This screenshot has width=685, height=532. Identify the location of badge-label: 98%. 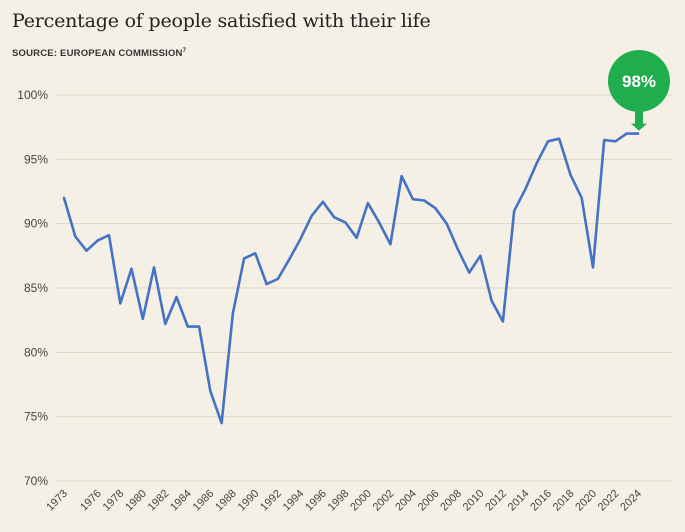
(639, 81).